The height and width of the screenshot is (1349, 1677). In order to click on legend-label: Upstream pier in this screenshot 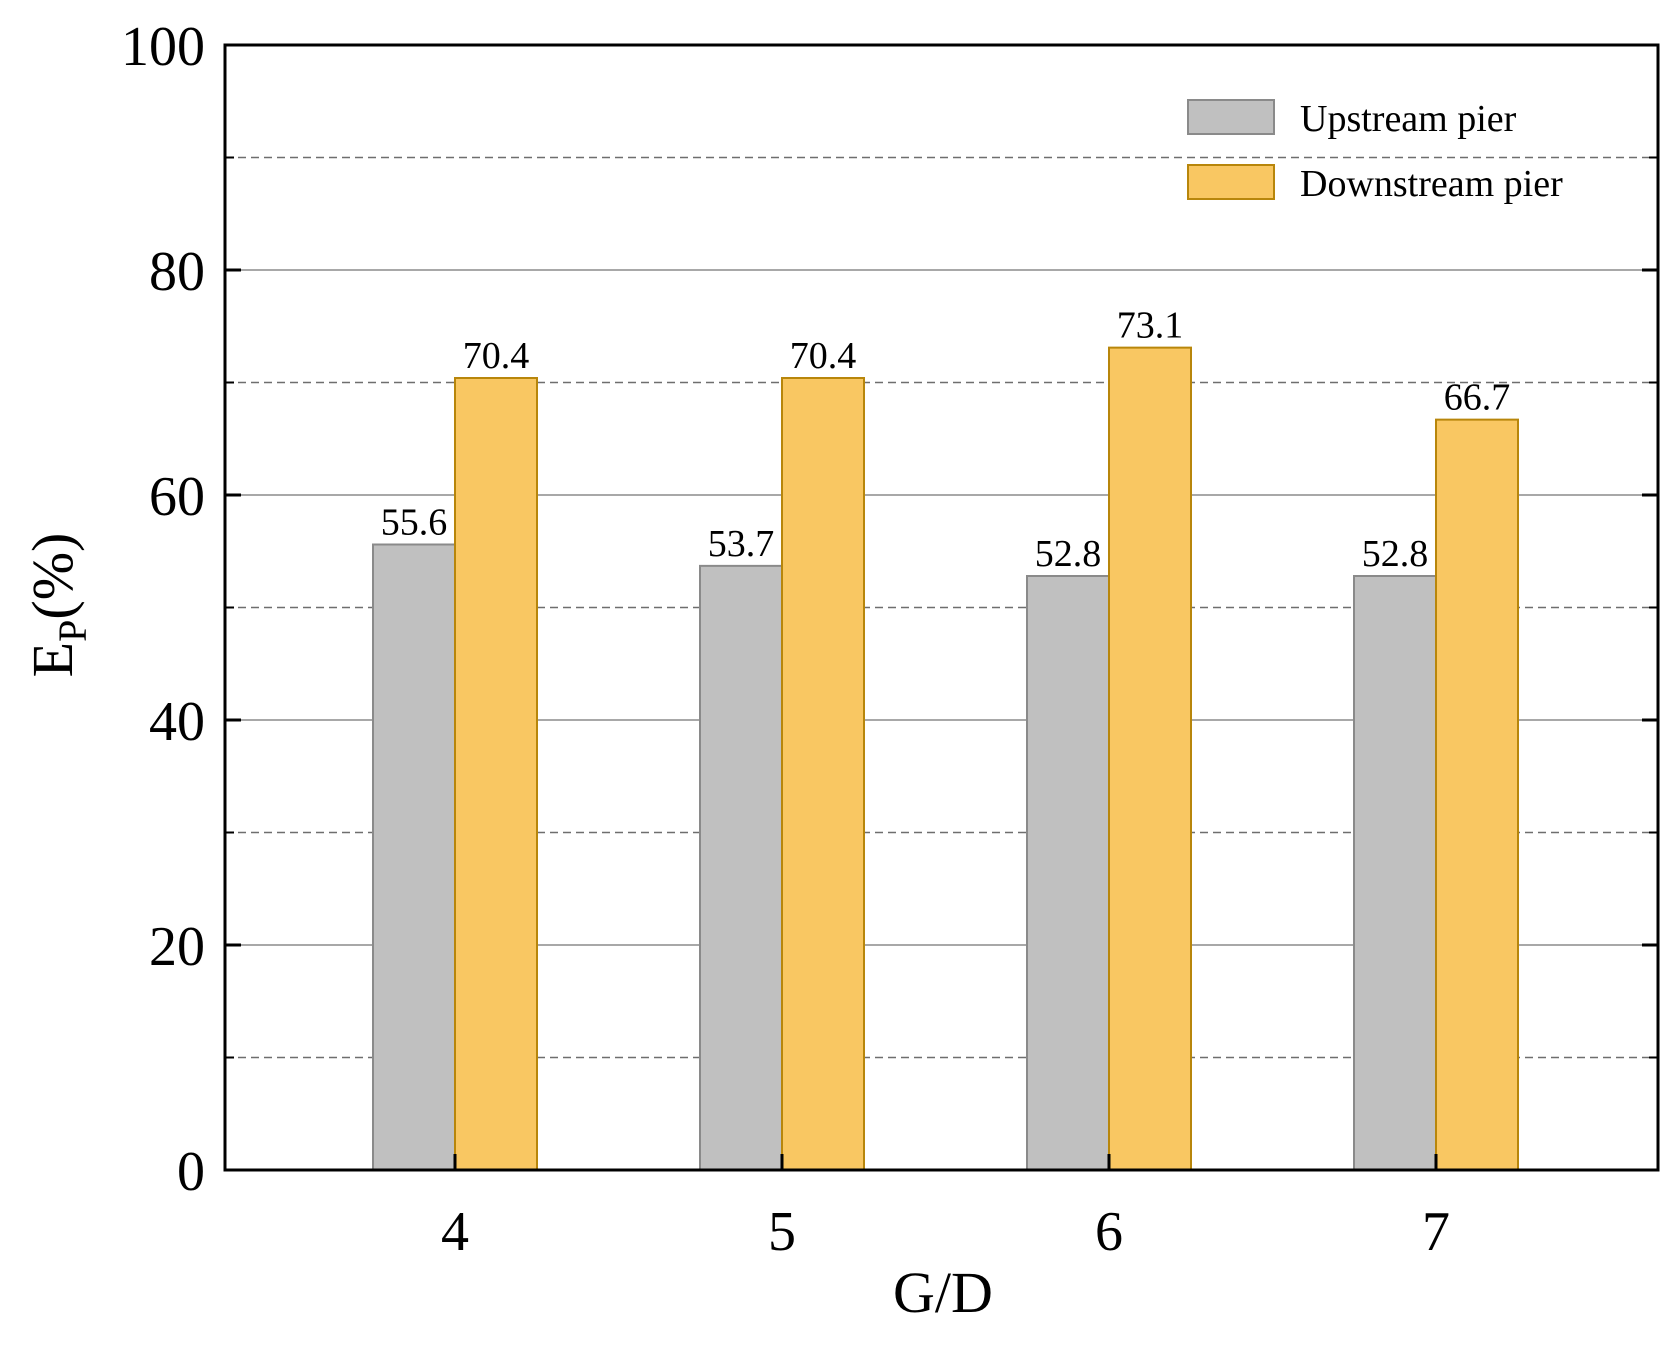, I will do `click(1408, 119)`.